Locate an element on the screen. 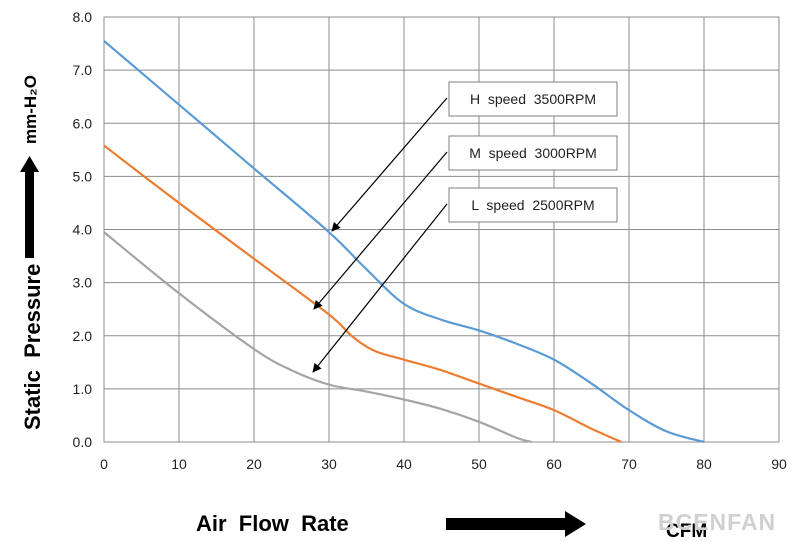 The image size is (800, 542). y-axis-title: Static Pressure mm-H₂O is located at coordinates (32, 252).